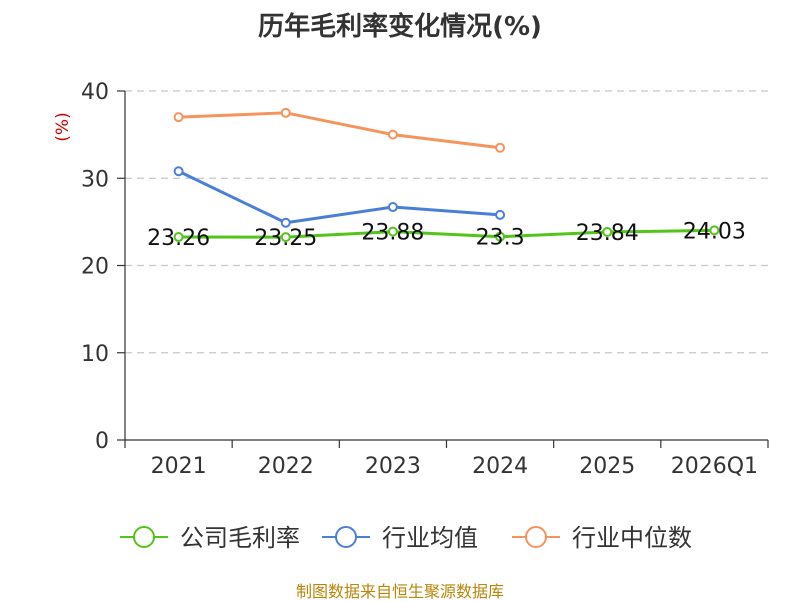 This screenshot has width=800, height=602. I want to click on data-label: 23.88, so click(392, 233).